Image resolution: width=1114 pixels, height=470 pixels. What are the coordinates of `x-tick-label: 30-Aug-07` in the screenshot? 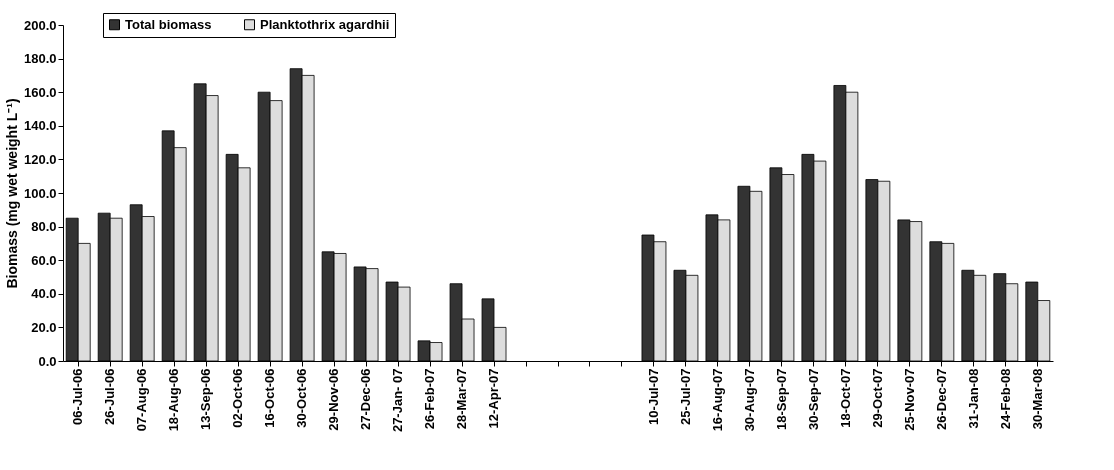 It's located at (749, 400).